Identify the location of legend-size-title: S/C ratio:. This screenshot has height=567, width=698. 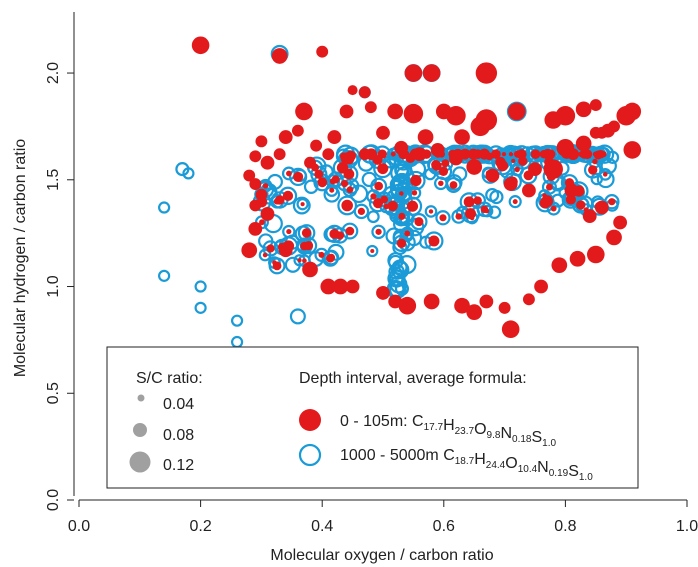
(169, 378).